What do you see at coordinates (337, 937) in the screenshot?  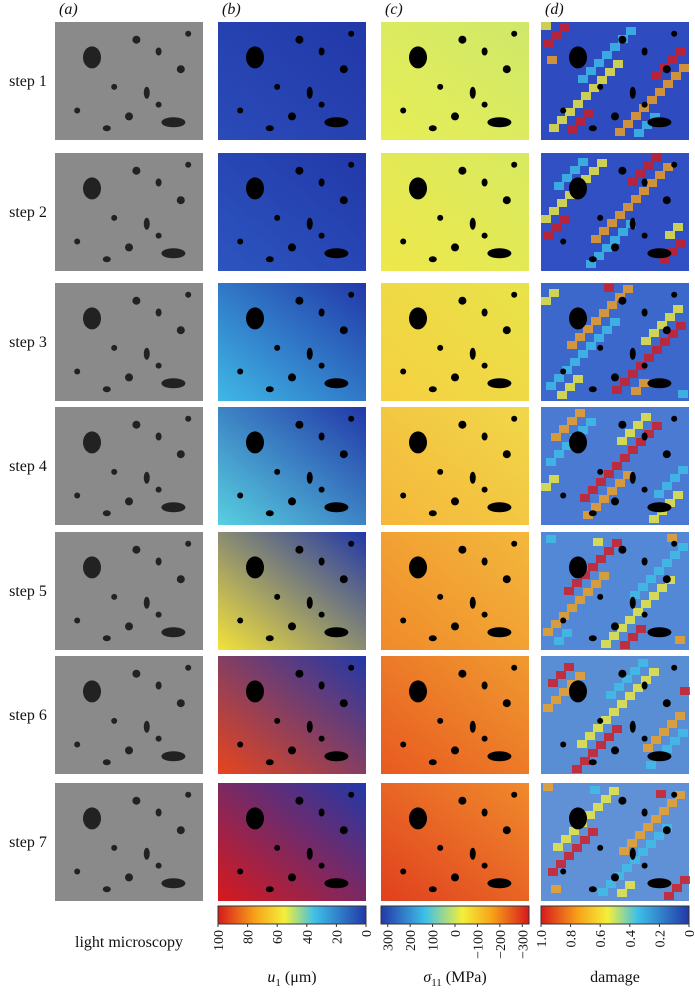 I see `colorbar-tick-label: 20` at bounding box center [337, 937].